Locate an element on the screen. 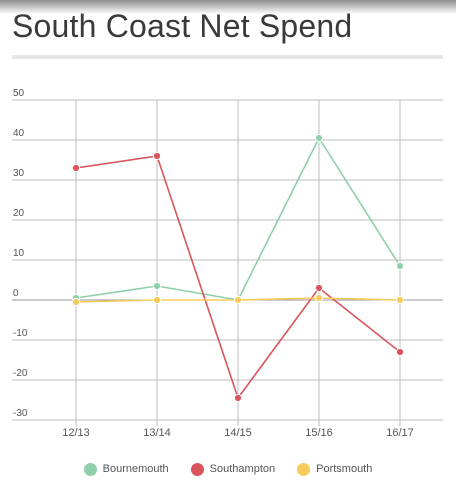 This screenshot has width=456, height=500. x-tick-label: 16/17 is located at coordinates (400, 433).